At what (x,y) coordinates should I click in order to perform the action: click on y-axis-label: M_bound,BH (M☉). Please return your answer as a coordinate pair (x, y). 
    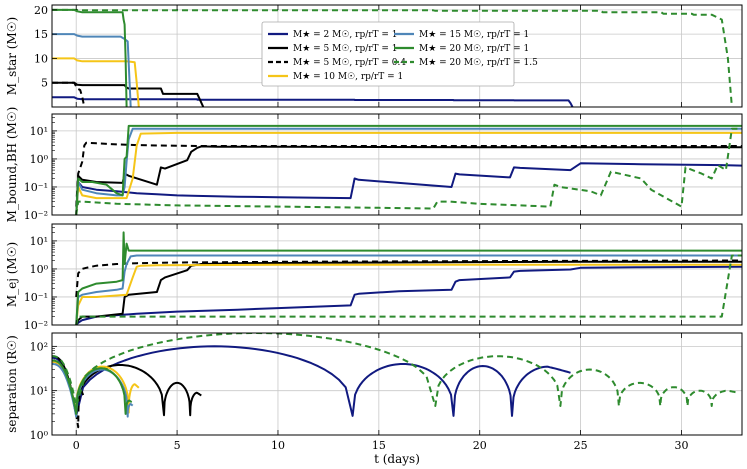
    Looking at the image, I should click on (12, 165).